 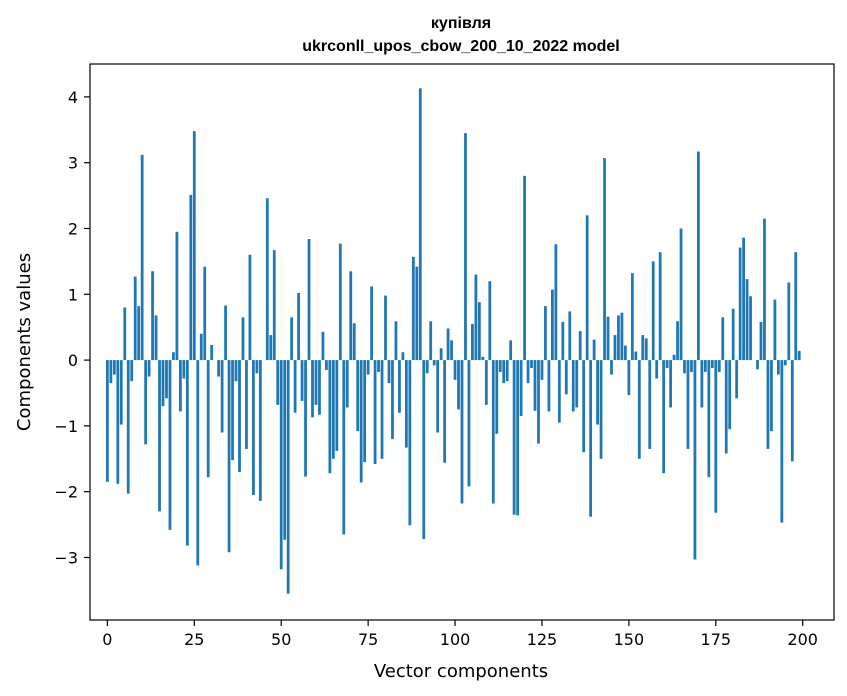 I want to click on x-tick-label: 175, so click(x=716, y=639).